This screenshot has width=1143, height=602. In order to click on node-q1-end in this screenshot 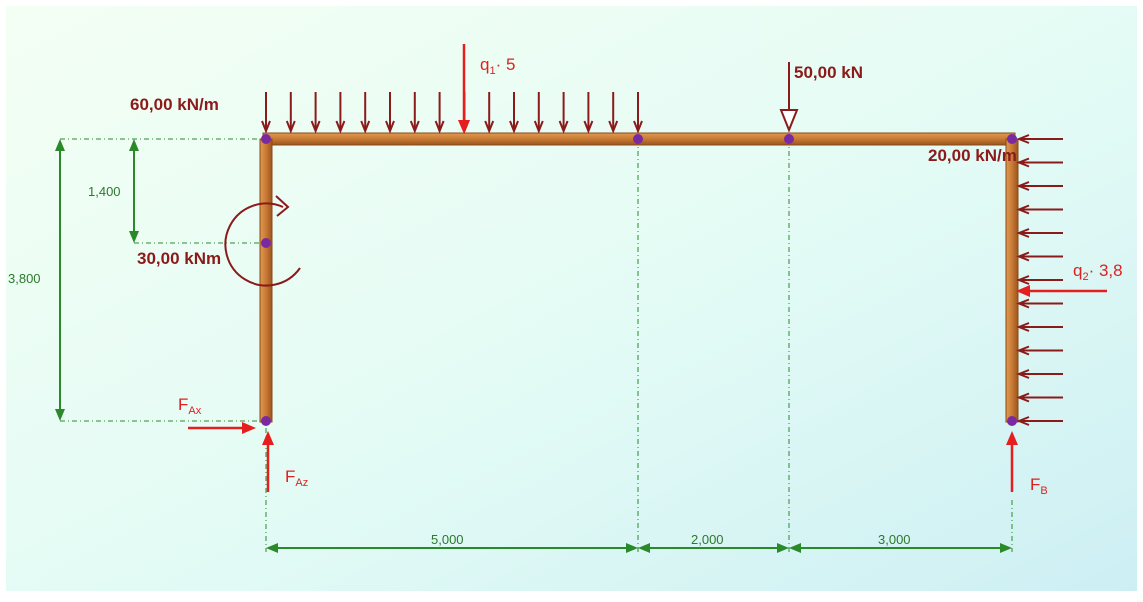, I will do `click(638, 139)`.